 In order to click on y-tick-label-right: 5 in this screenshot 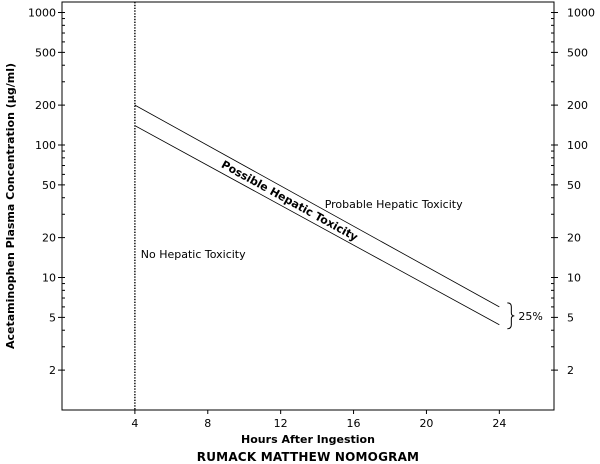, I will do `click(570, 317)`.